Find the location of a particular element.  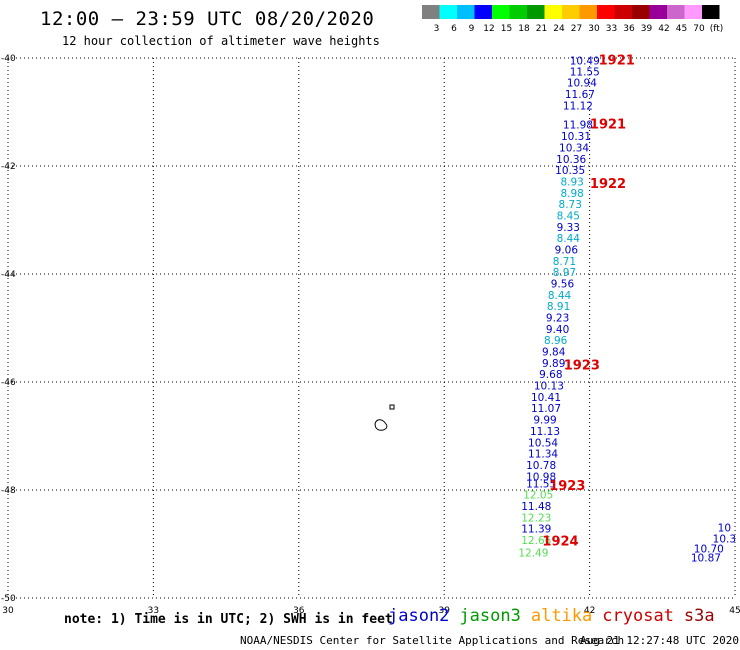

satellite-jason3: jason3 is located at coordinates (490, 616).